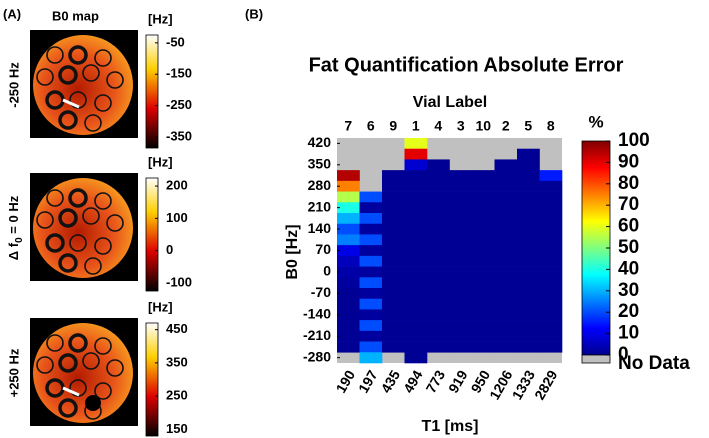 This screenshot has height=438, width=709. I want to click on y-tick-label: 350, so click(320, 163).